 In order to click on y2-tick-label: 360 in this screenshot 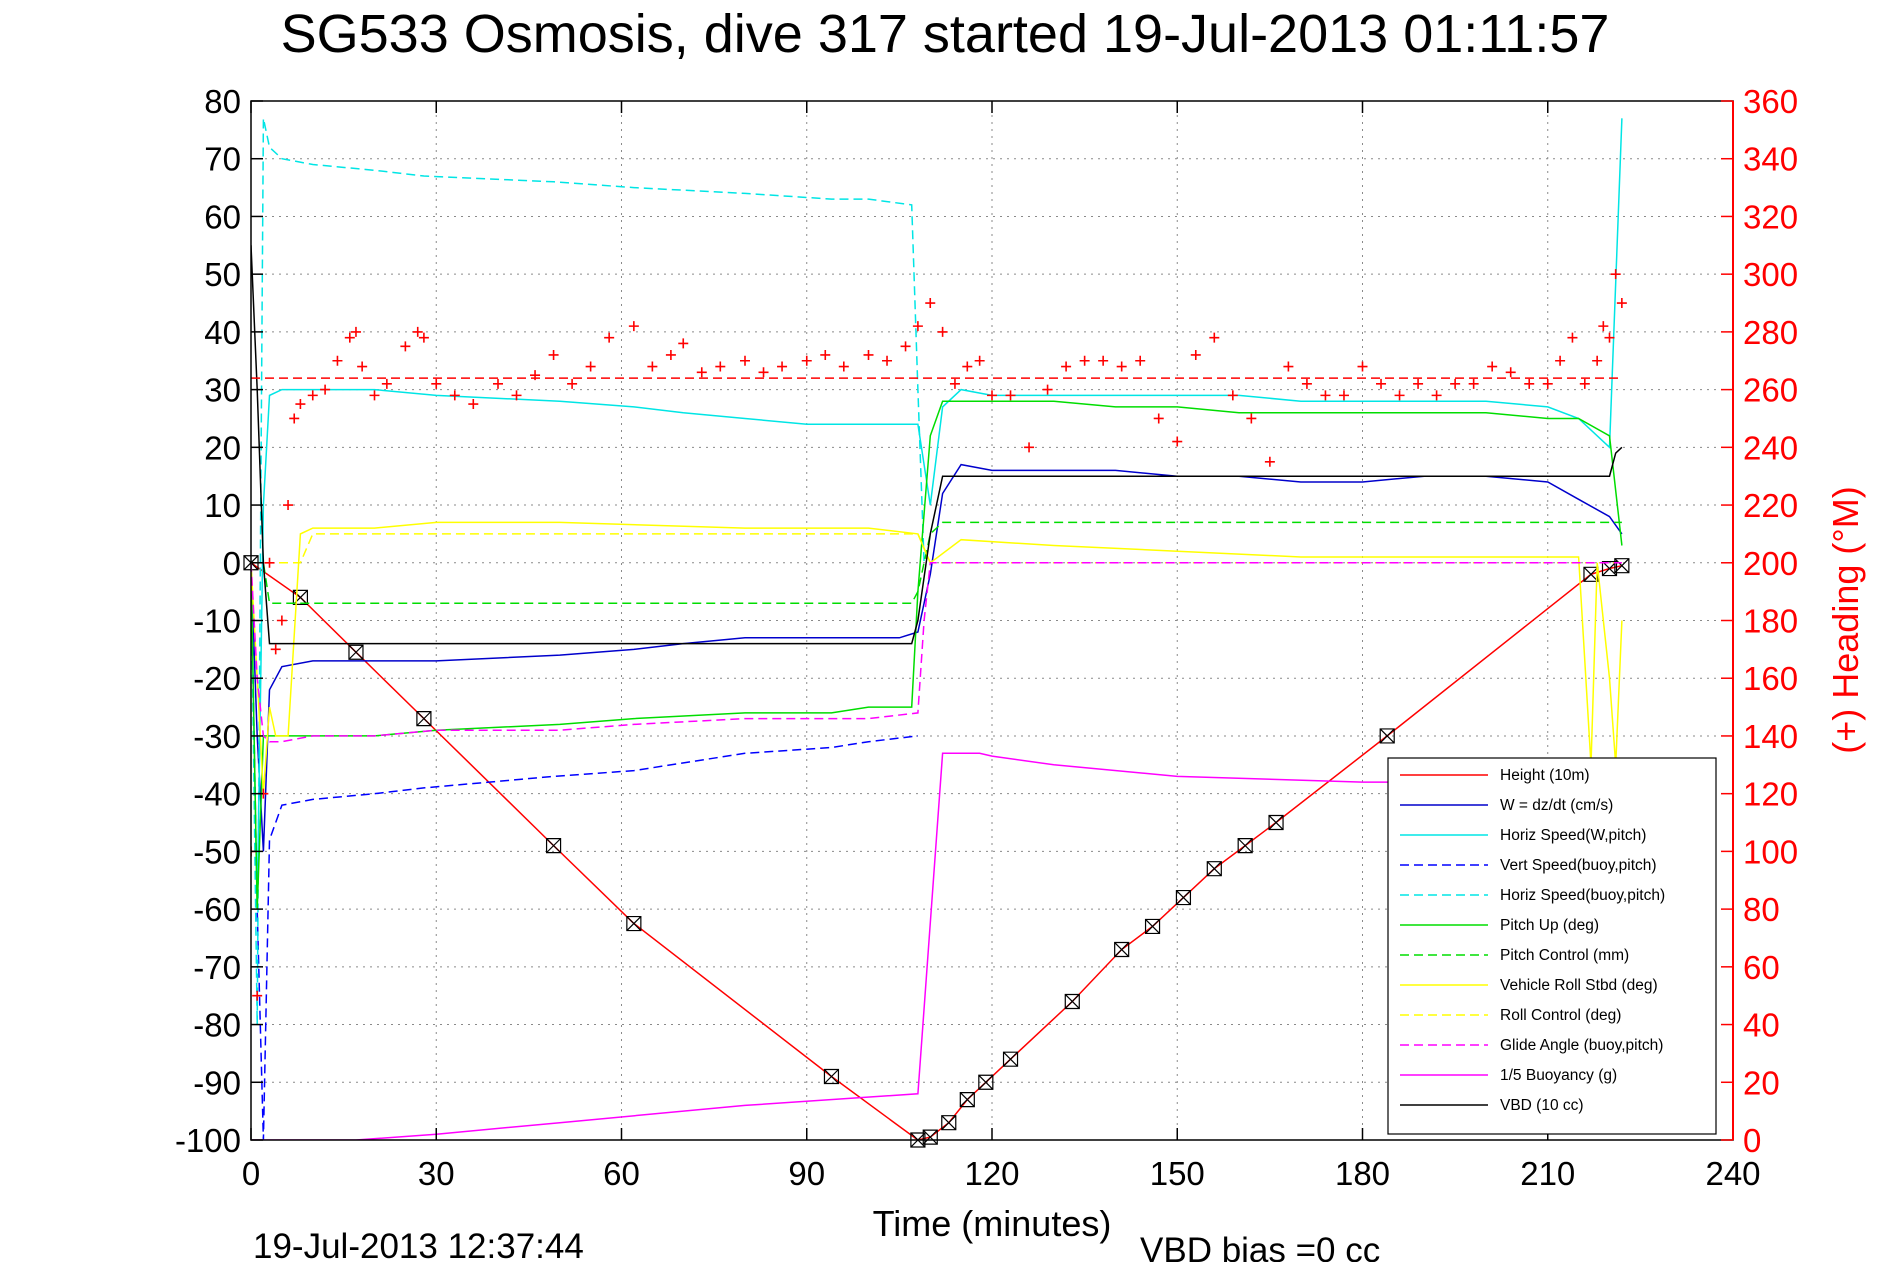, I will do `click(1770, 101)`.